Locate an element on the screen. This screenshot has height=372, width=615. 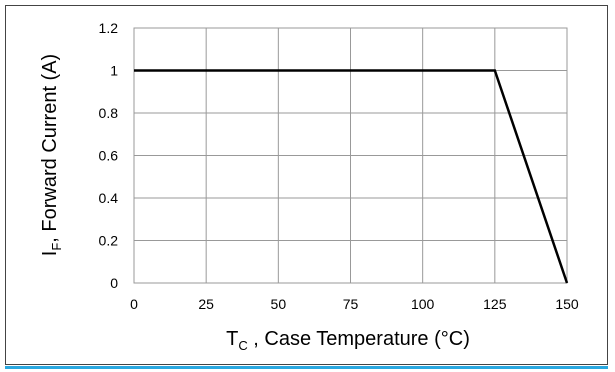
x-tick-labels: 0 25 50 75 100 125 150 is located at coordinates (354, 304).